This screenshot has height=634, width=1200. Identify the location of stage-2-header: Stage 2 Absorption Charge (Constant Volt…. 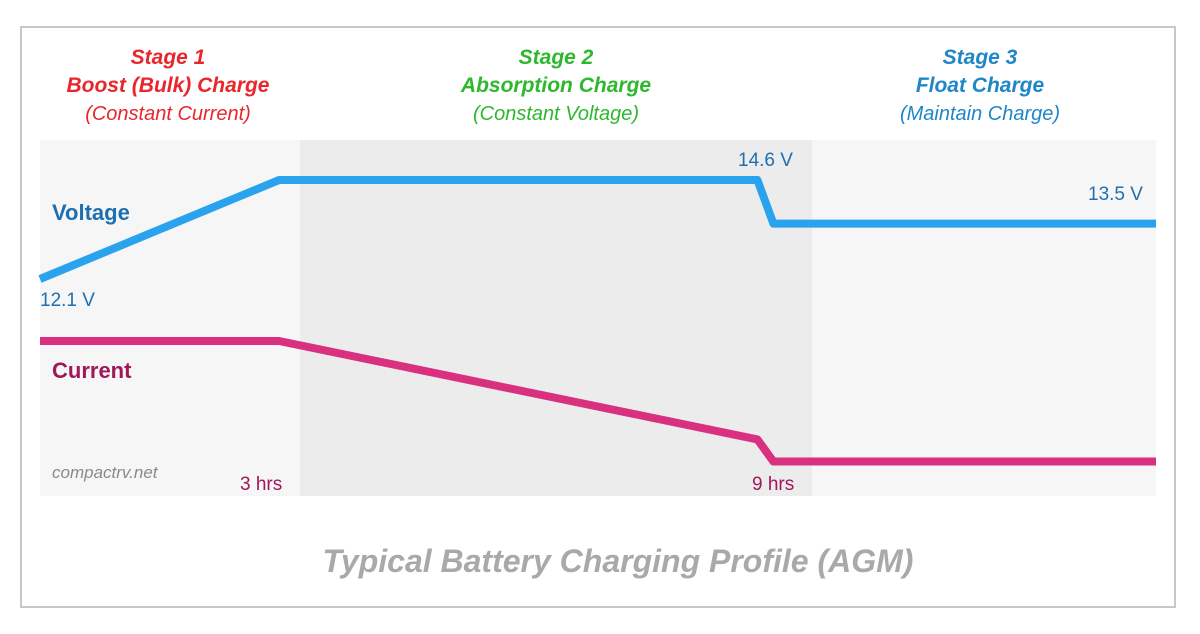
(556, 86).